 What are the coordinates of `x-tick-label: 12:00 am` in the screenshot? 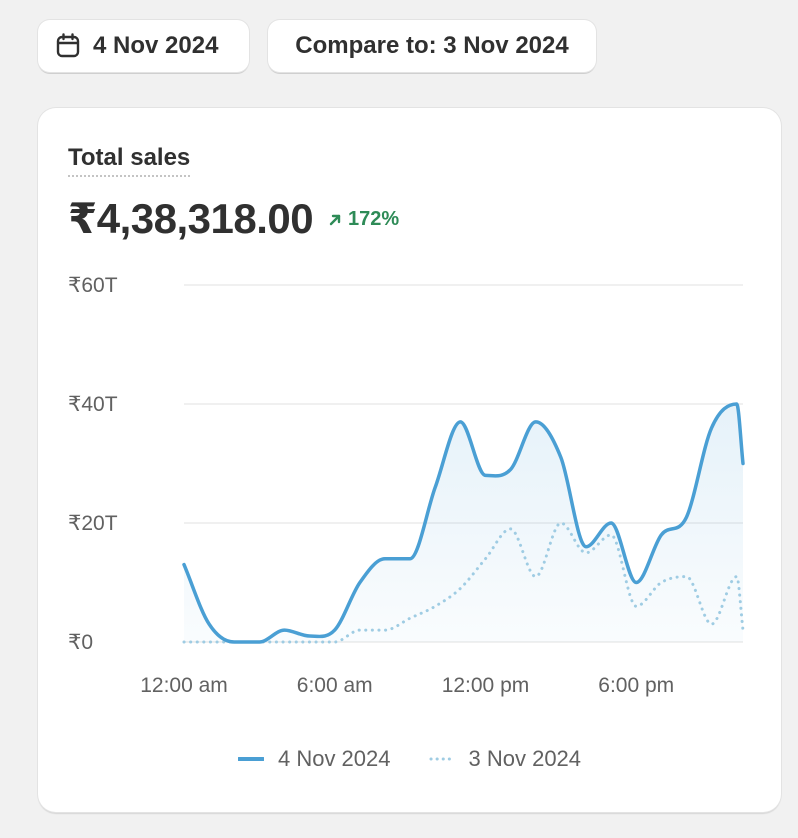 It's located at (184, 685).